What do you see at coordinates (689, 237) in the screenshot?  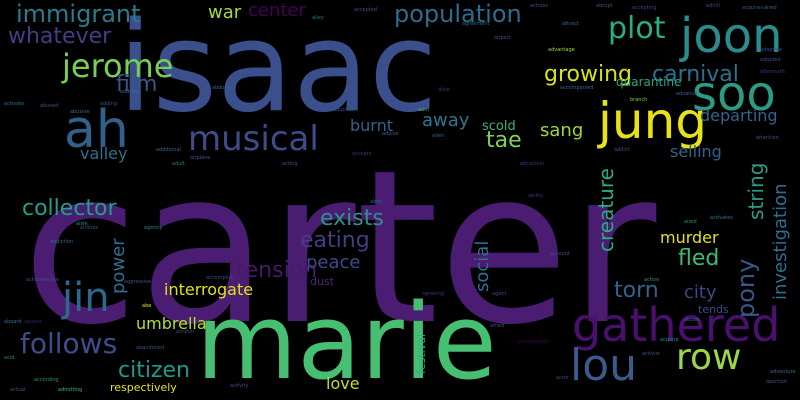 I see `word-murder: murder` at bounding box center [689, 237].